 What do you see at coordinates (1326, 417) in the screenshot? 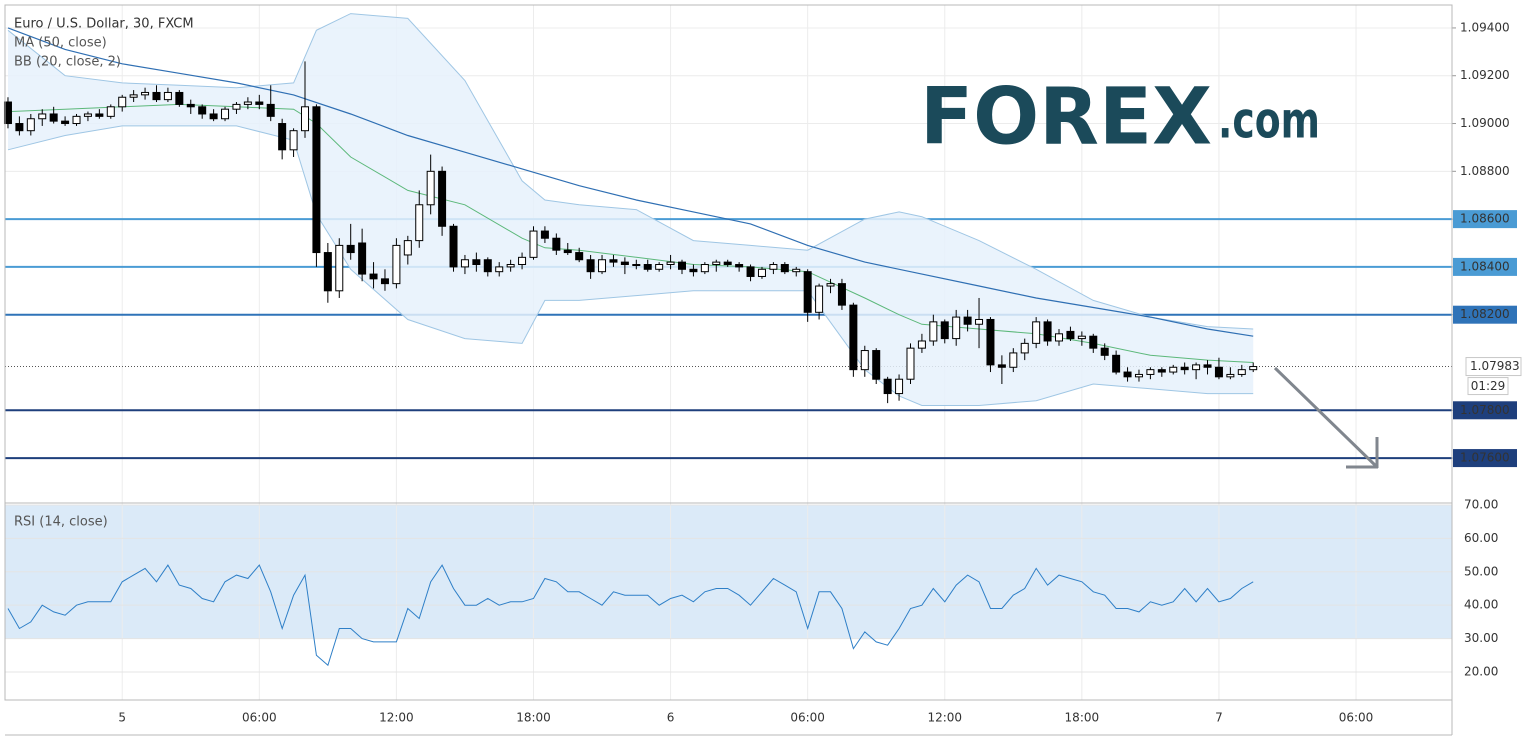
I see `forecast-arrow` at bounding box center [1326, 417].